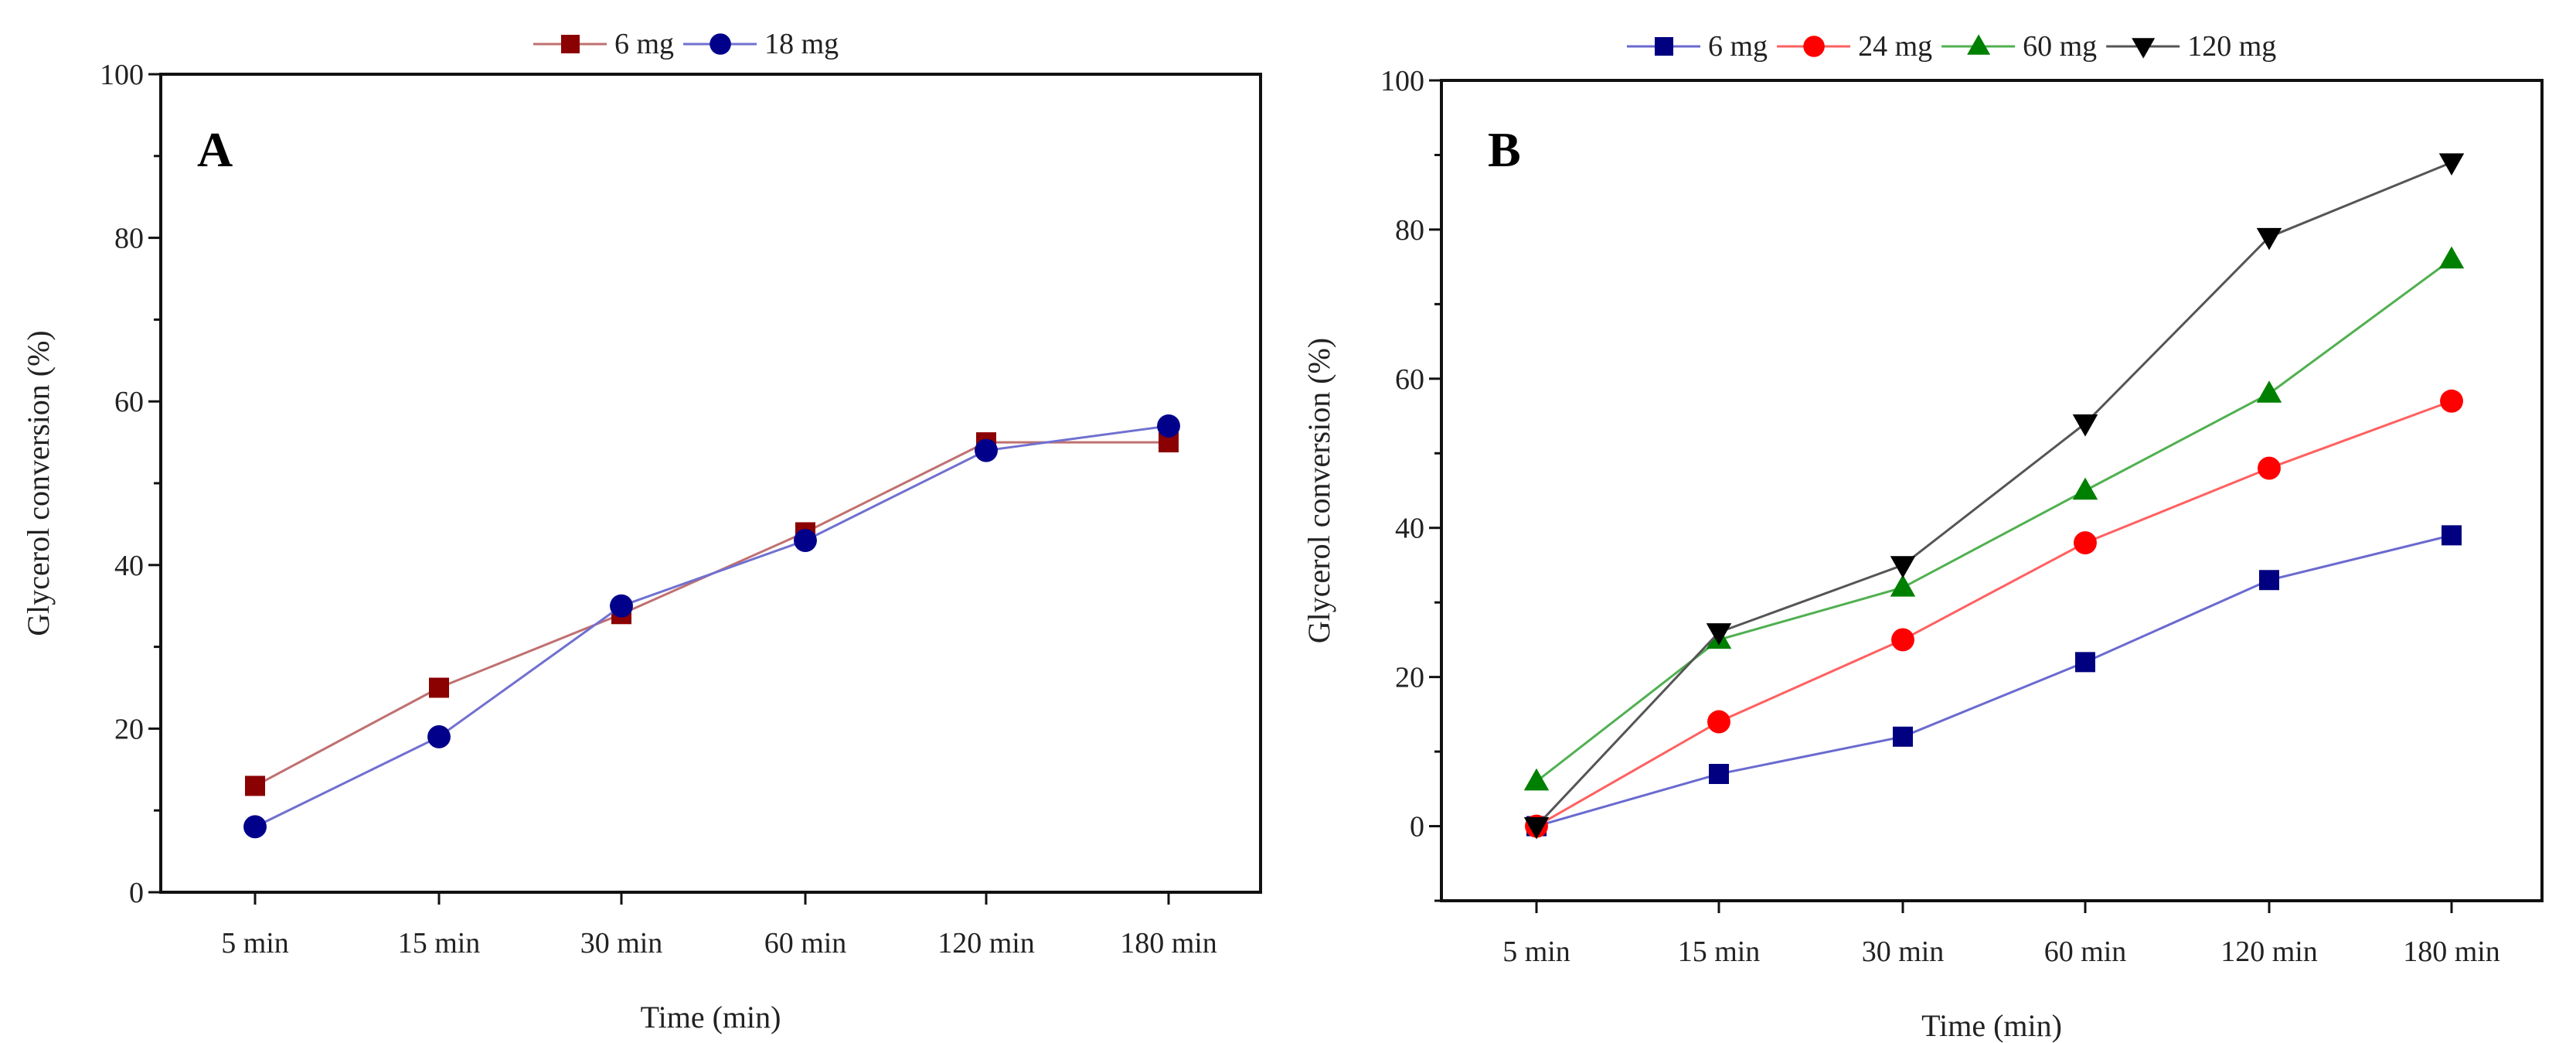 This screenshot has height=1043, width=2576. I want to click on legend-label: 18 mg, so click(802, 44).